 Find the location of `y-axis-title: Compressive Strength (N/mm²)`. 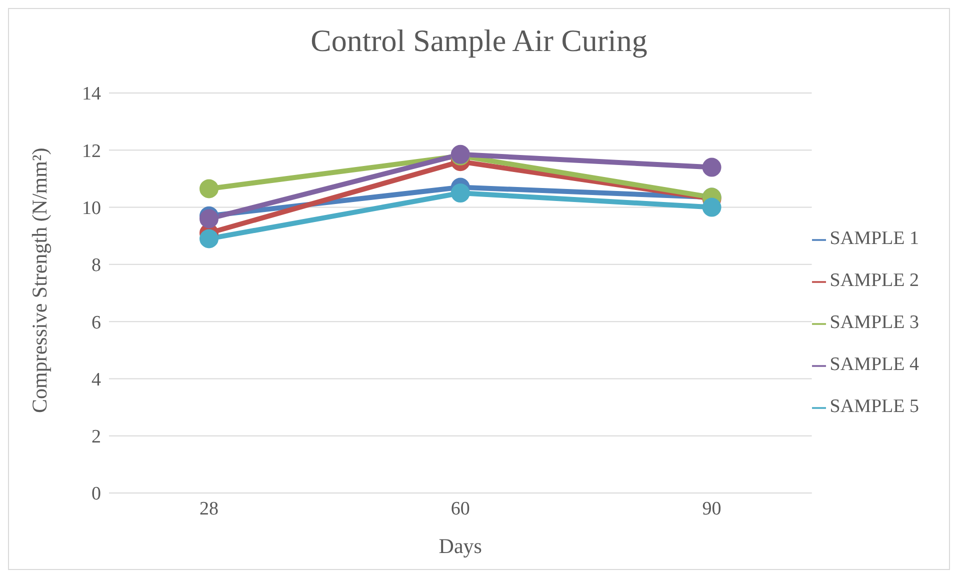

y-axis-title: Compressive Strength (N/mm²) is located at coordinates (39, 280).